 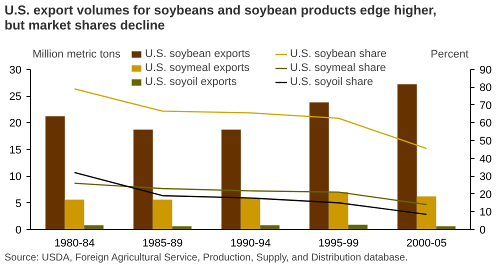 What do you see at coordinates (191, 82) in the screenshot?
I see `legend-label: U.S. soyoil exports` at bounding box center [191, 82].